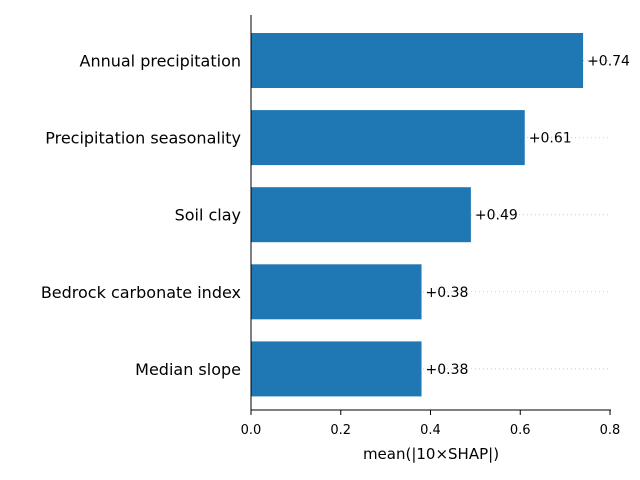  Describe the element at coordinates (430, 430) in the screenshot. I see `x-tick-label: 0.4` at that location.